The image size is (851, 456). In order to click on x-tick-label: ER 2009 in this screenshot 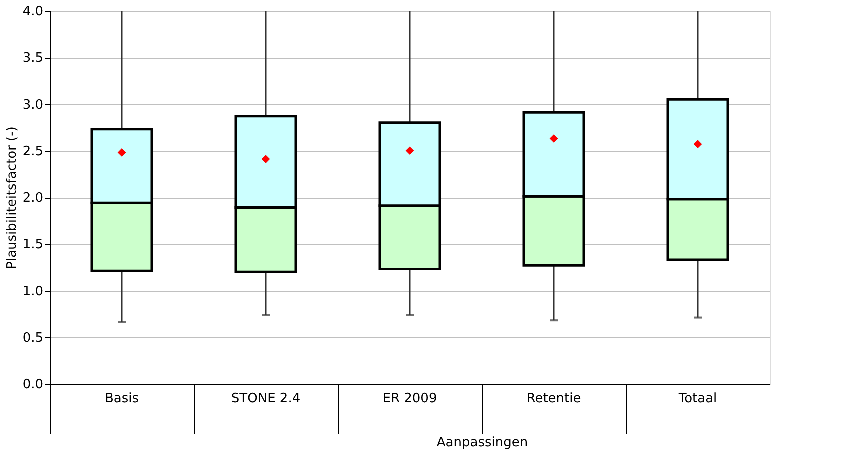, I will do `click(410, 399)`.